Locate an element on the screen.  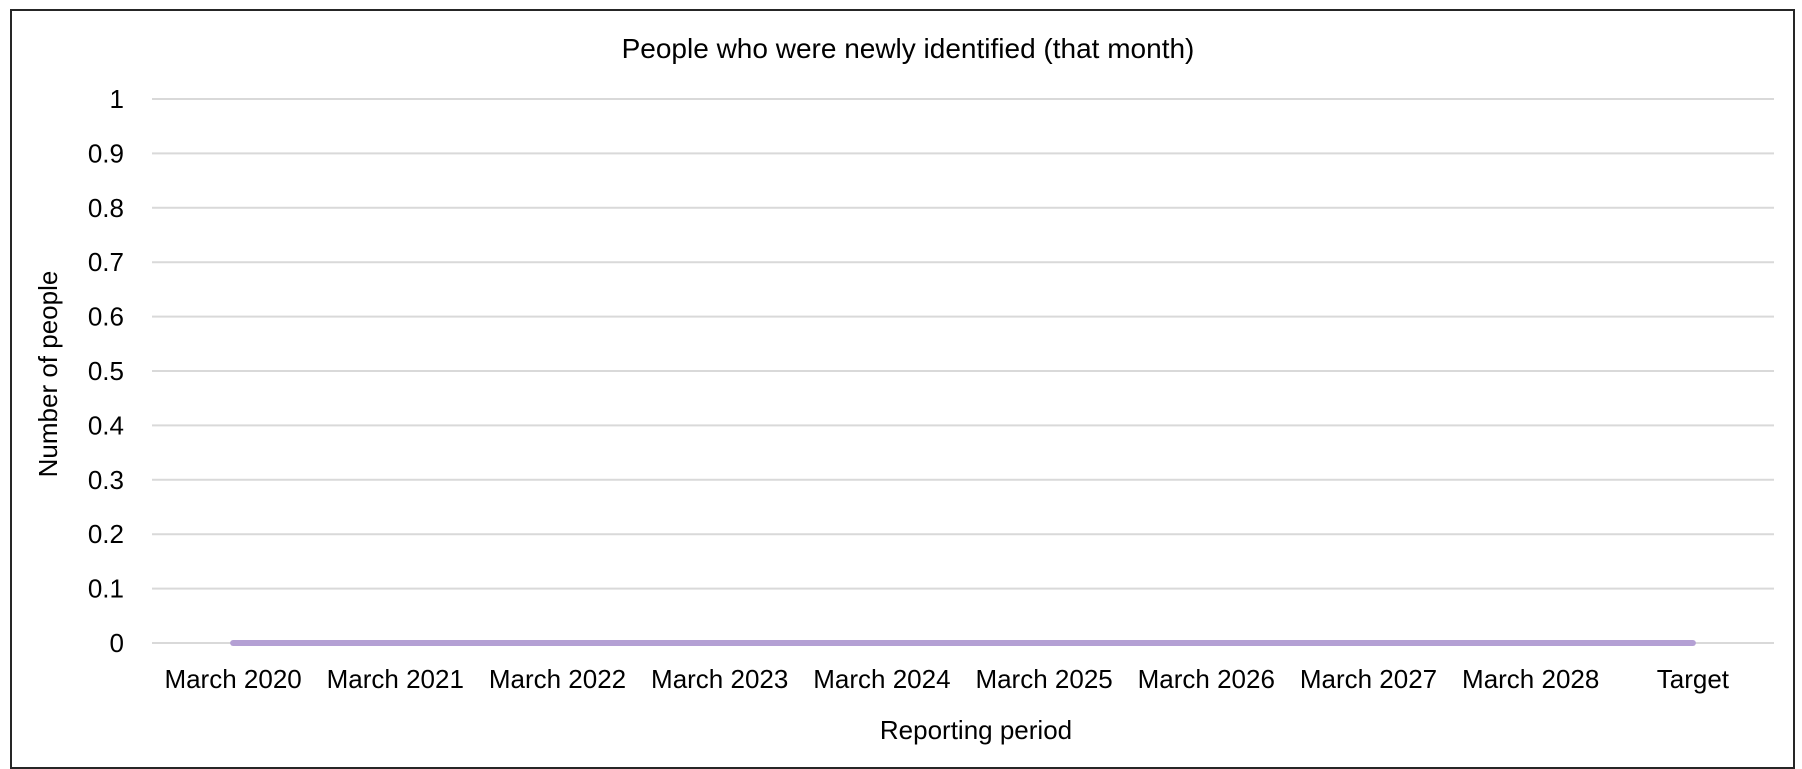
y-tick-label: 0.9 is located at coordinates (106, 153).